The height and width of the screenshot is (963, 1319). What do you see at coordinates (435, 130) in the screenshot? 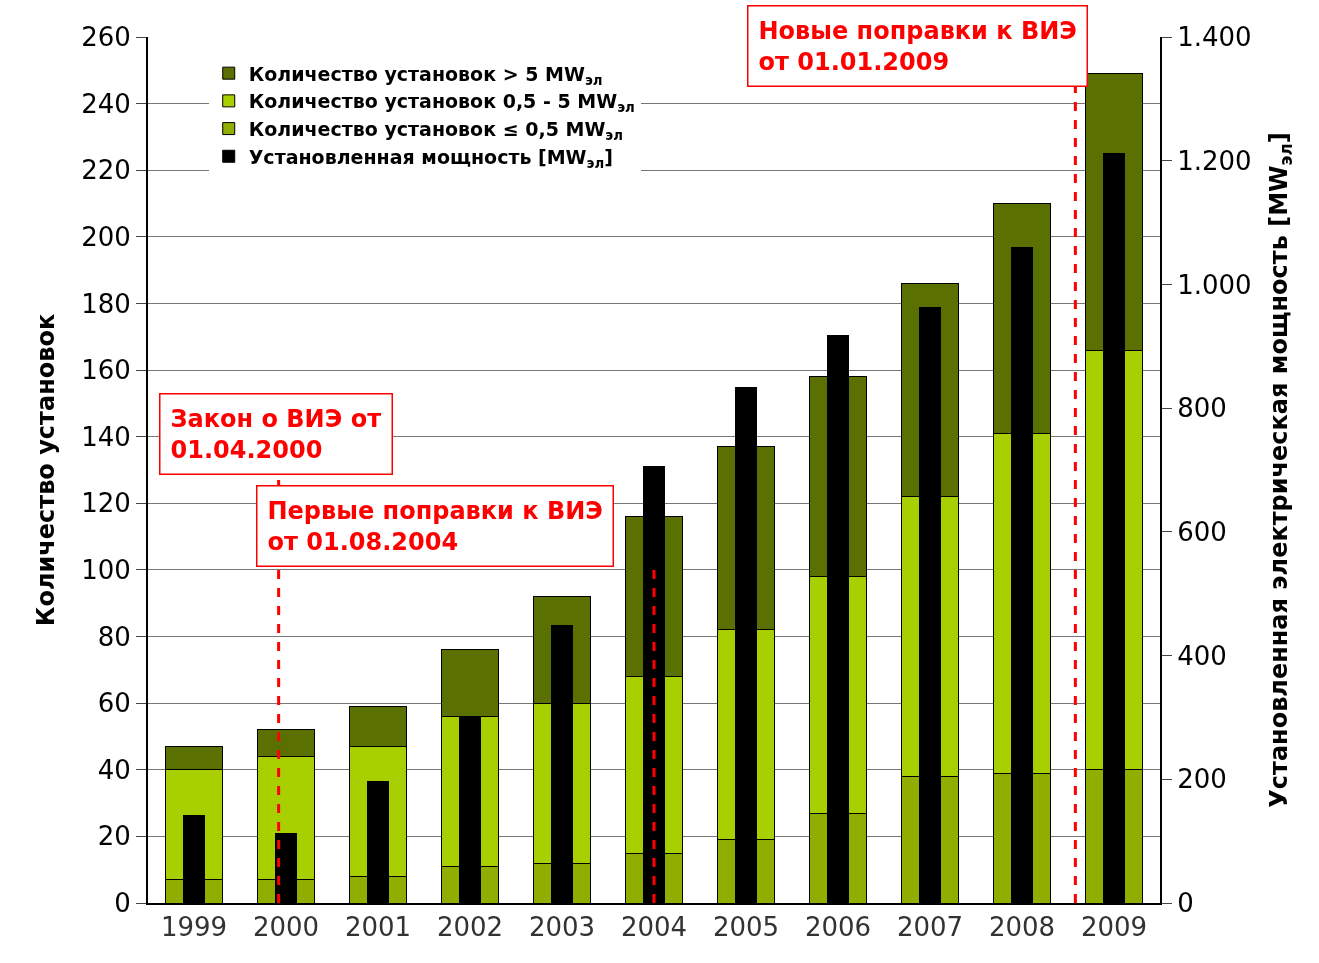
I see `legend-label: Количество установок ≤ 0,5 MW$_{эл}$` at bounding box center [435, 130].